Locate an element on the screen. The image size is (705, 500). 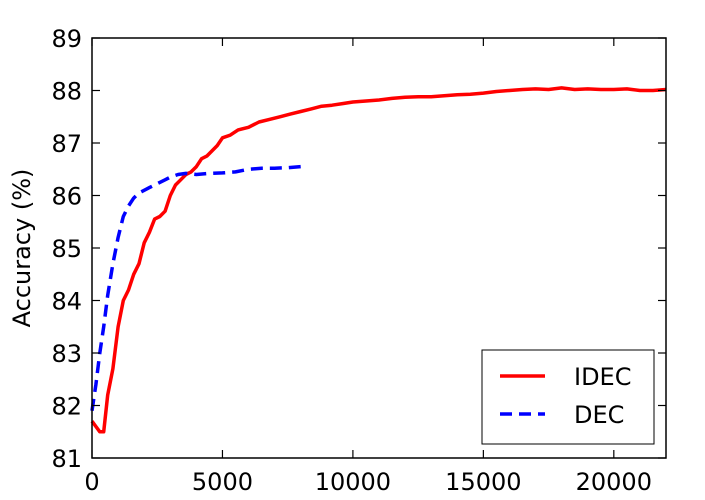
legend-label-dec: DEC is located at coordinates (599, 415).